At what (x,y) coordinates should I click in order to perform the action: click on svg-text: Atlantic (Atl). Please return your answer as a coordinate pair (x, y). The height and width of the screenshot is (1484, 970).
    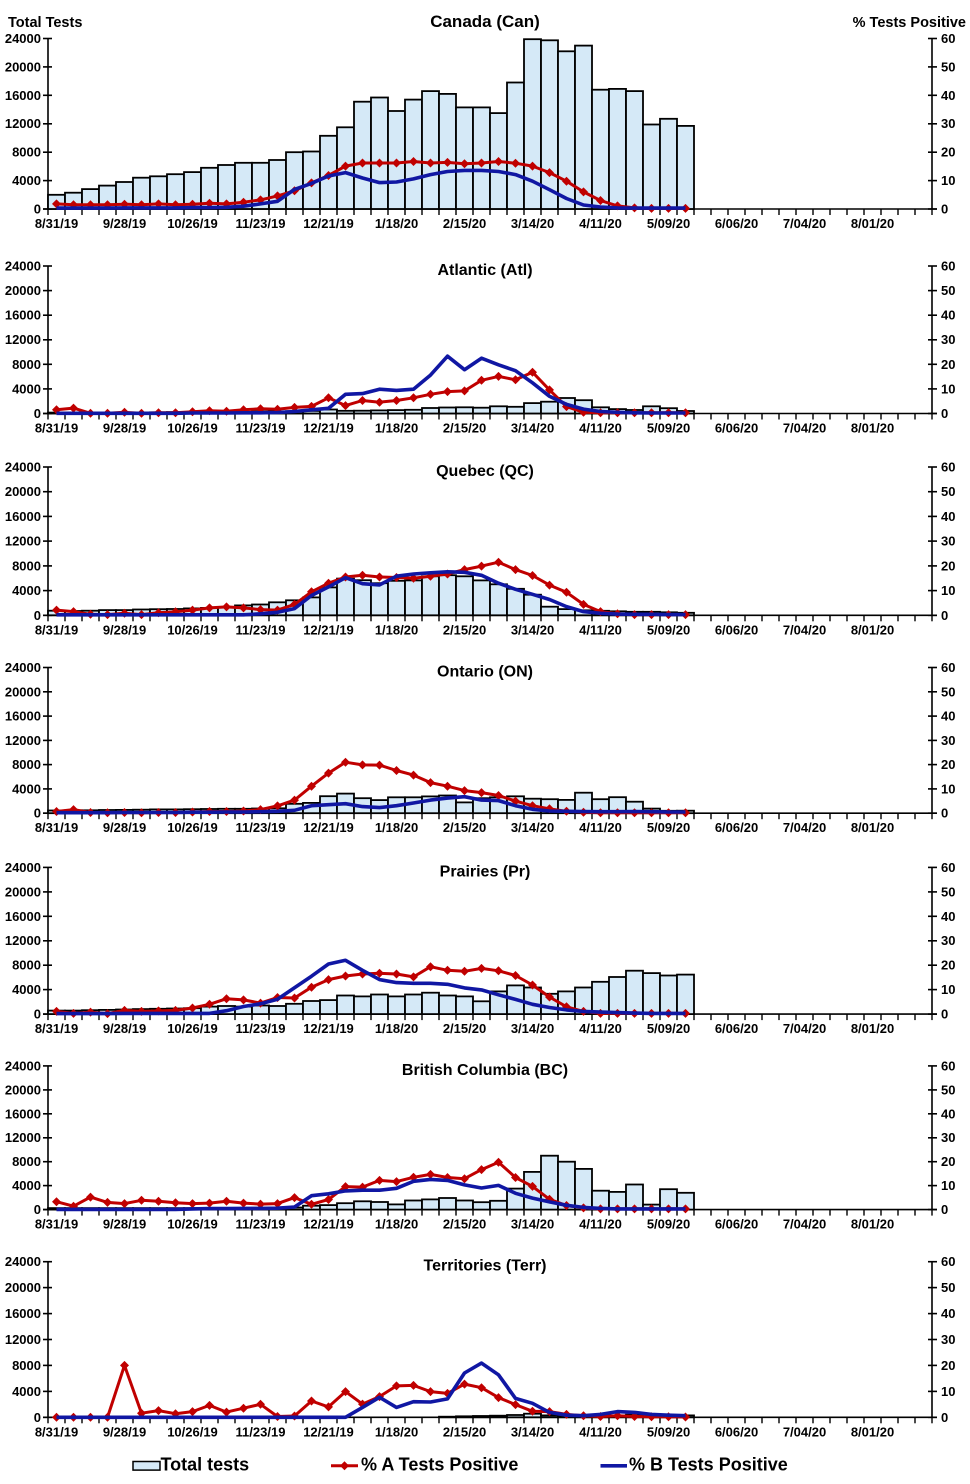
    Looking at the image, I should click on (484, 270).